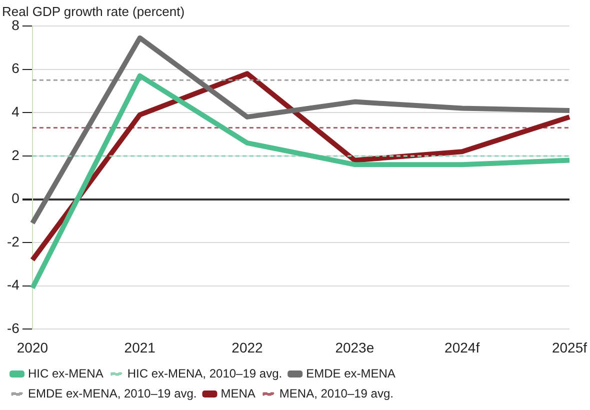  Describe the element at coordinates (204, 373) in the screenshot. I see `legend-label: HIC ex-MENA, 2010–19 avg.` at that location.